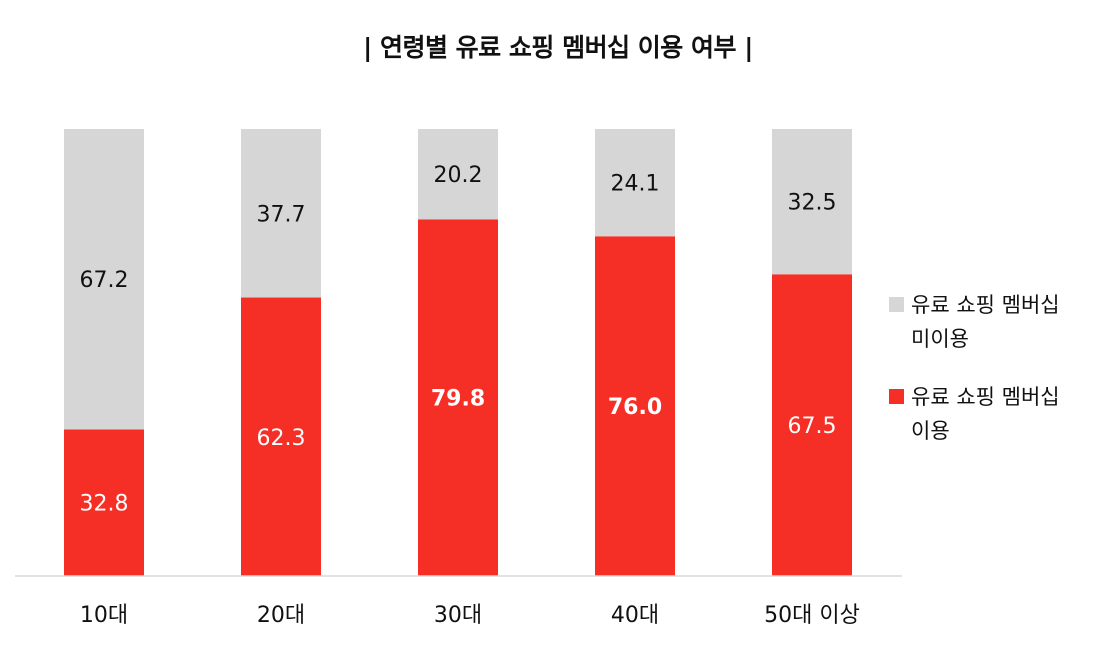 The height and width of the screenshot is (663, 1116). I want to click on data-label-unused: 37.7, so click(281, 214).